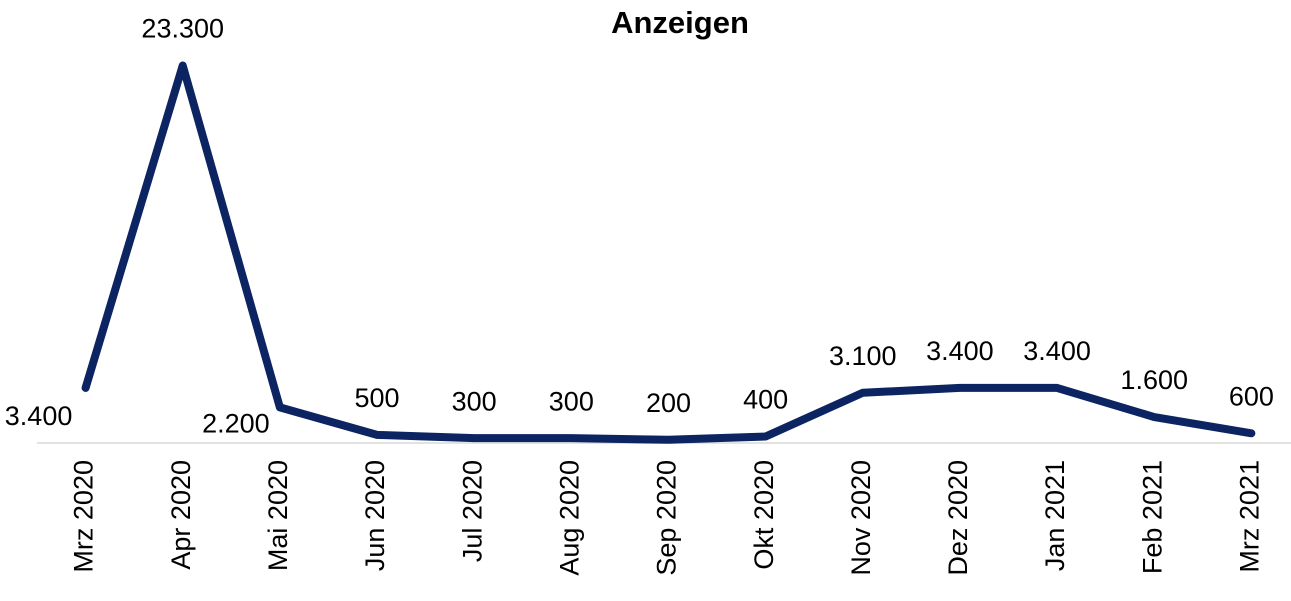 This screenshot has width=1291, height=601. I want to click on data-label: 600, so click(1251, 396).